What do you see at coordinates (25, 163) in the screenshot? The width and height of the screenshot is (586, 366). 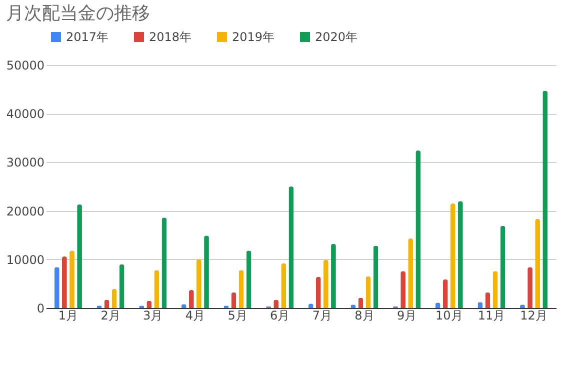 I see `y-tick-label: 30000` at bounding box center [25, 163].